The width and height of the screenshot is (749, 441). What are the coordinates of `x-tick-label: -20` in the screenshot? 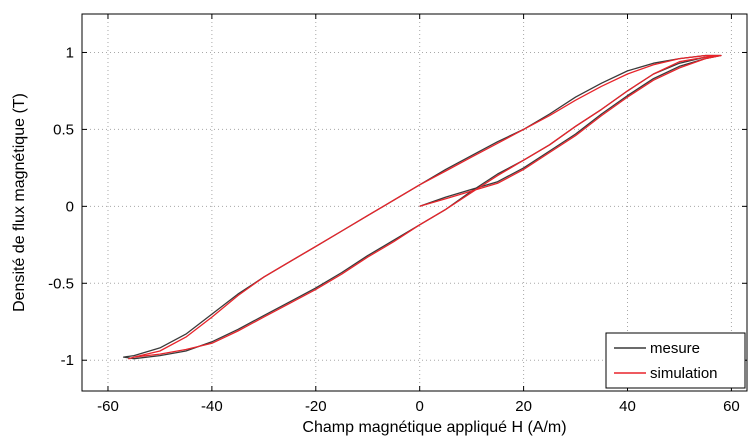 It's located at (316, 406).